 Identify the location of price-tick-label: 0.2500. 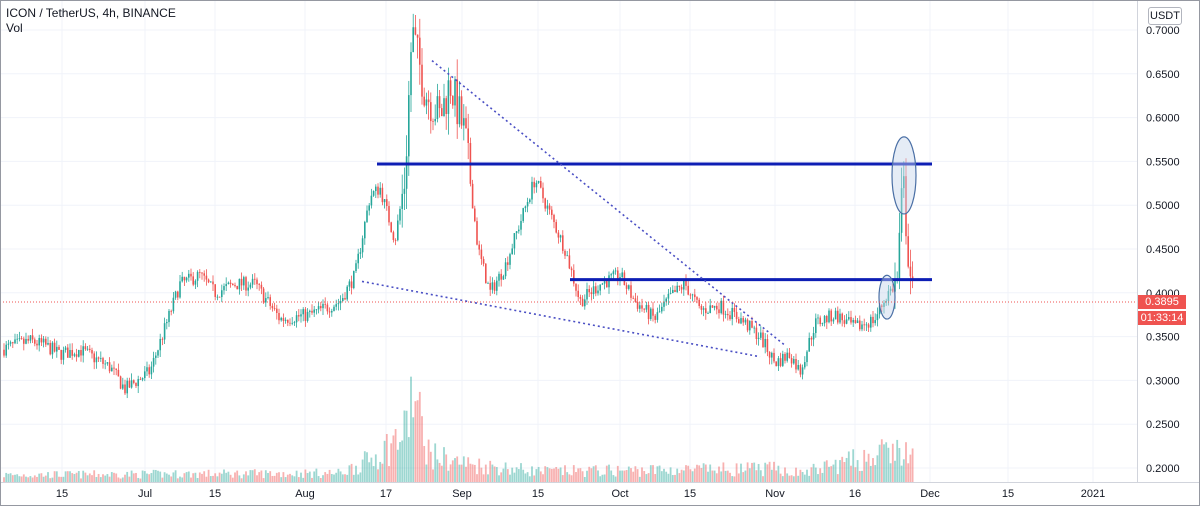
(1163, 425).